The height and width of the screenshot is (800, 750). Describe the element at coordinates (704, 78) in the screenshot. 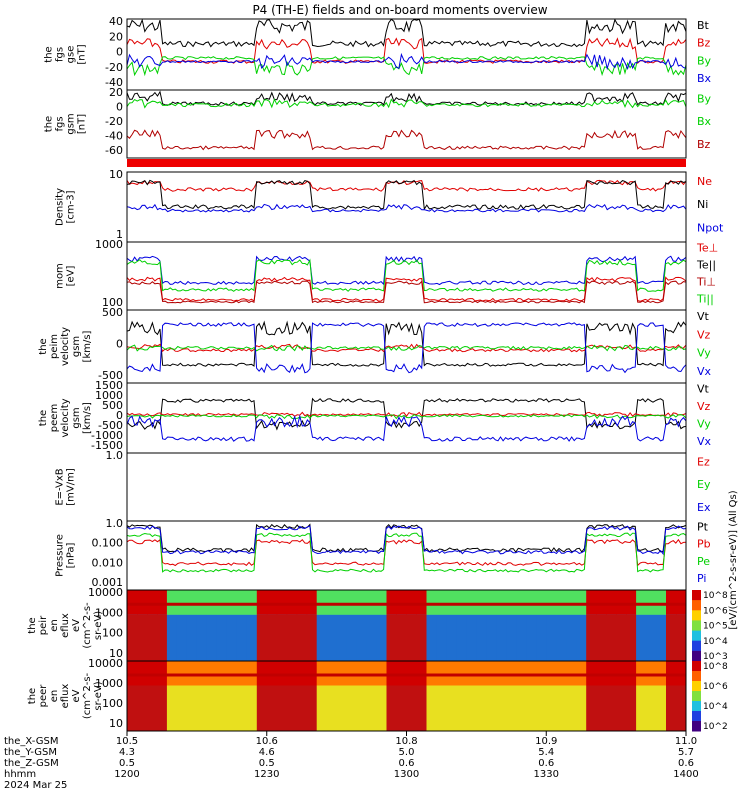

I see `legend-Bx: Bx` at that location.